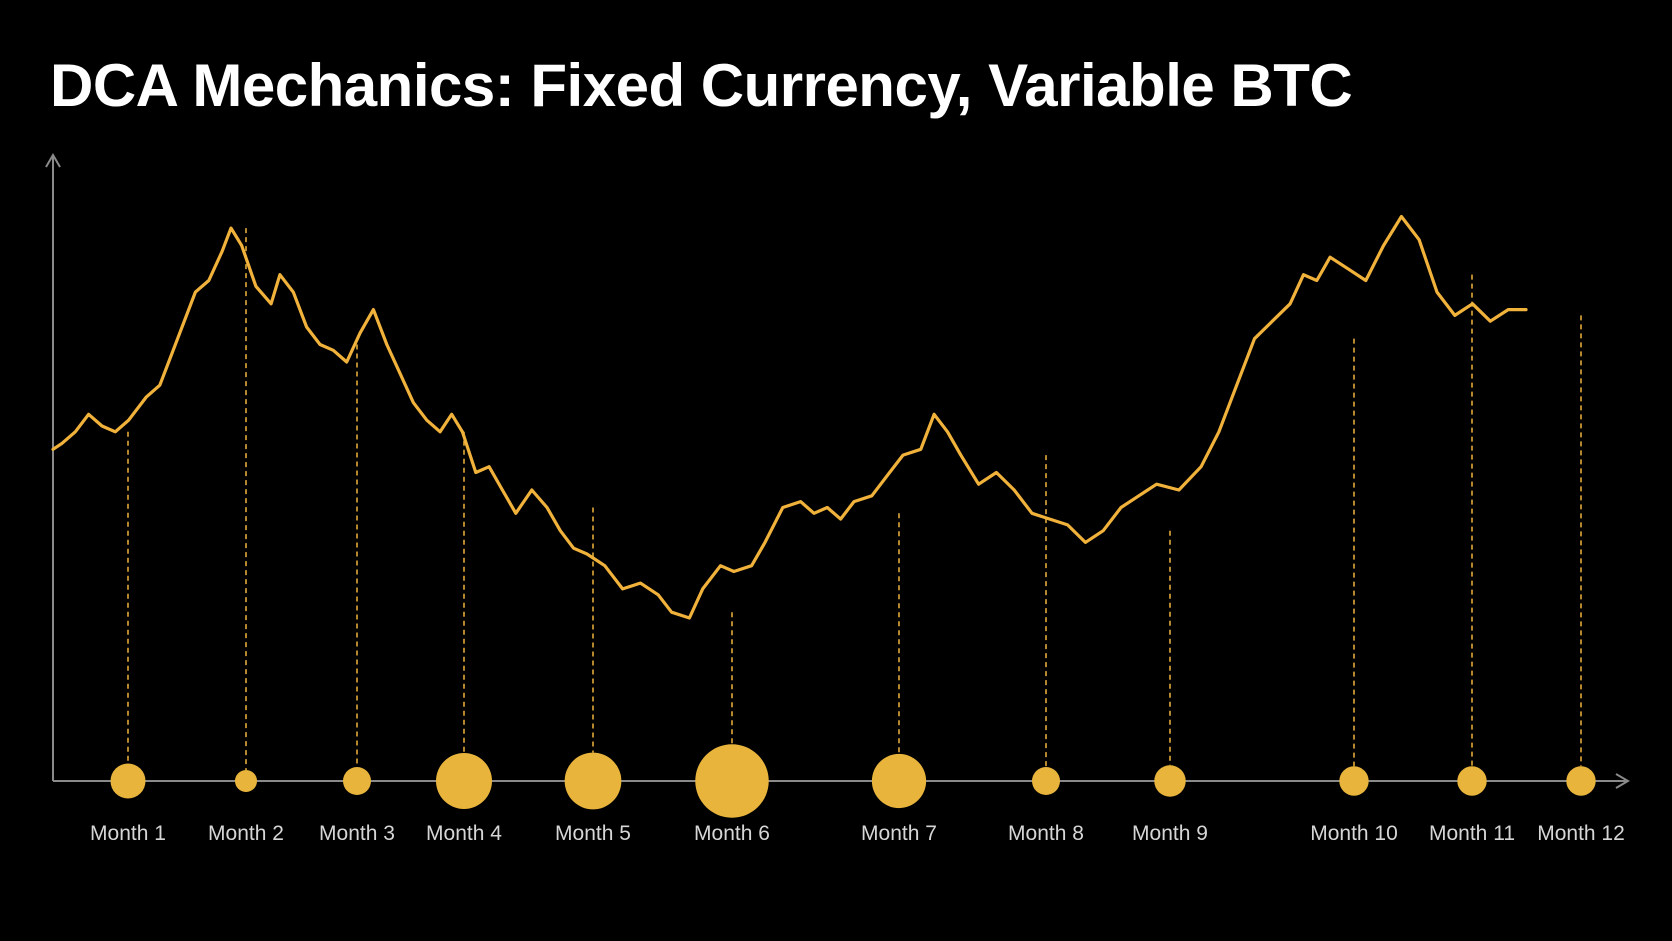 The width and height of the screenshot is (1672, 941). I want to click on month-label: Month 1, so click(128, 833).